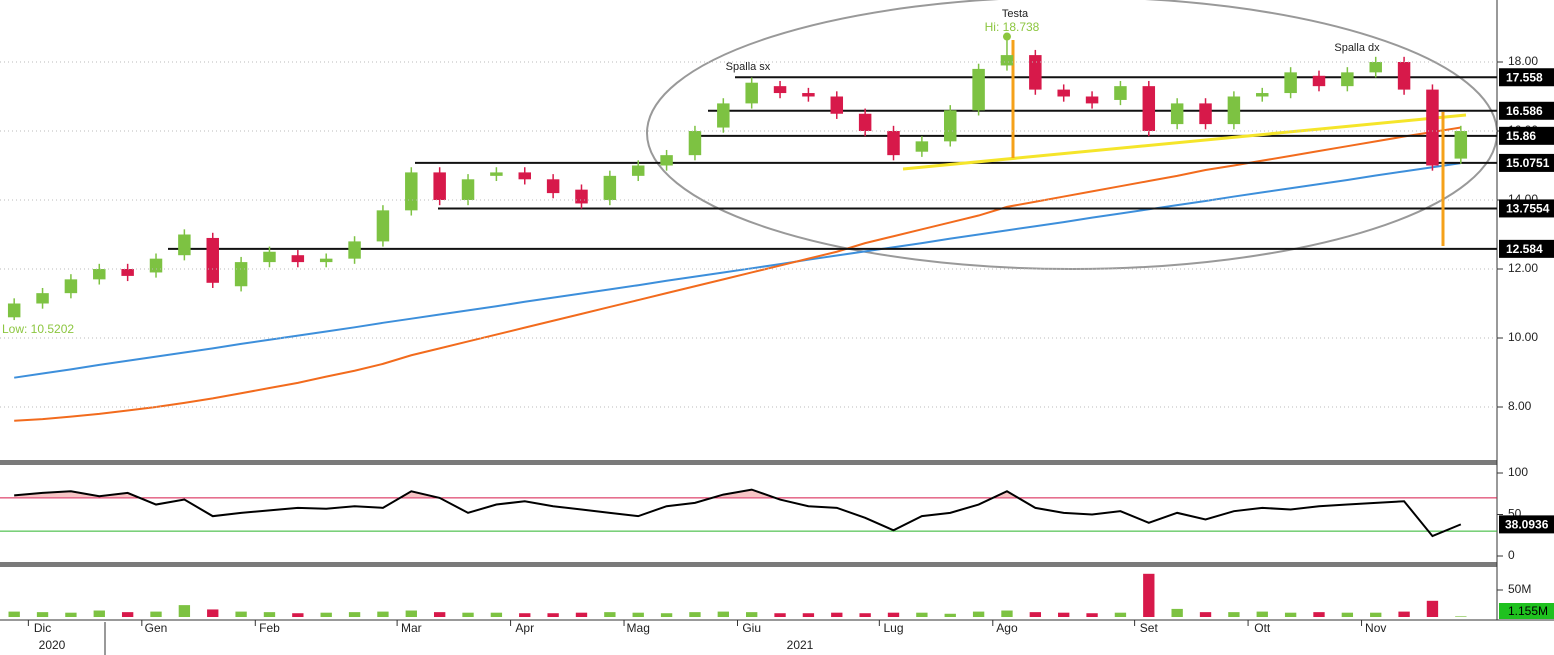 Image resolution: width=1554 pixels, height=655 pixels. What do you see at coordinates (411, 628) in the screenshot?
I see `x-tick-label: Mar` at bounding box center [411, 628].